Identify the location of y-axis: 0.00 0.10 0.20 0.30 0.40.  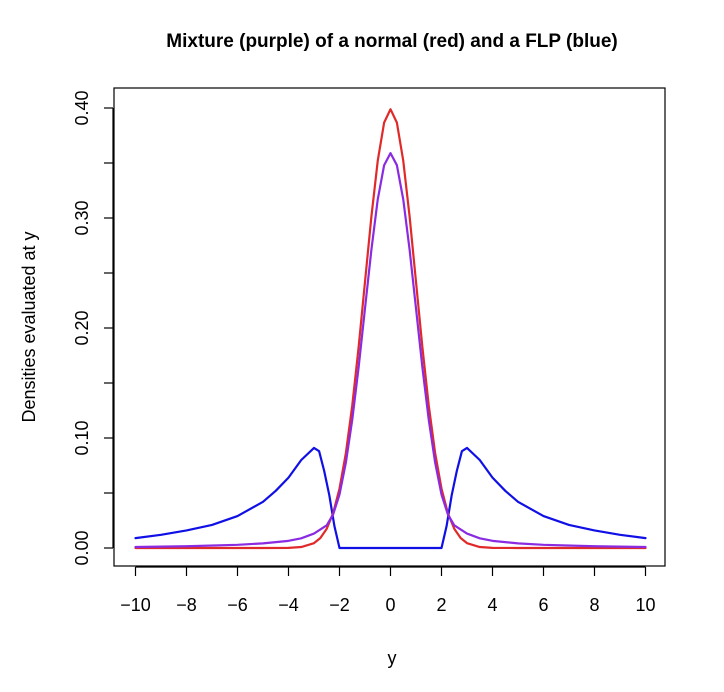
(93, 328).